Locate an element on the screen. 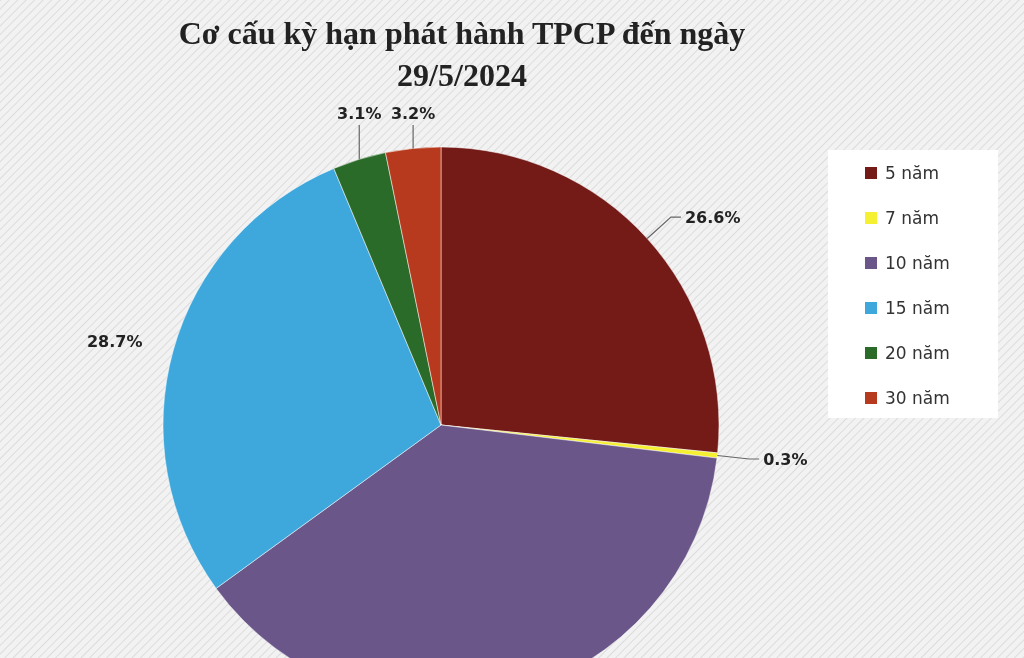 Image resolution: width=1024 pixels, height=658 pixels. legend-label: 7 năm is located at coordinates (912, 218).